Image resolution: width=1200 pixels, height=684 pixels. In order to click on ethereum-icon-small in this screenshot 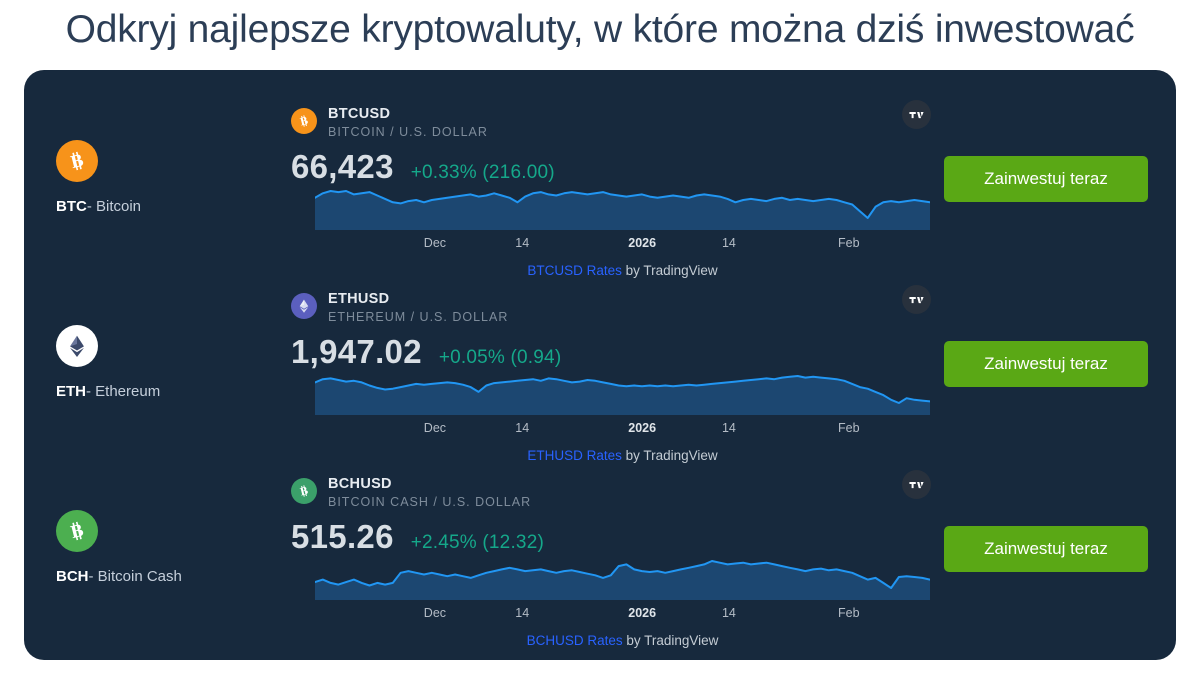, I will do `click(304, 306)`.